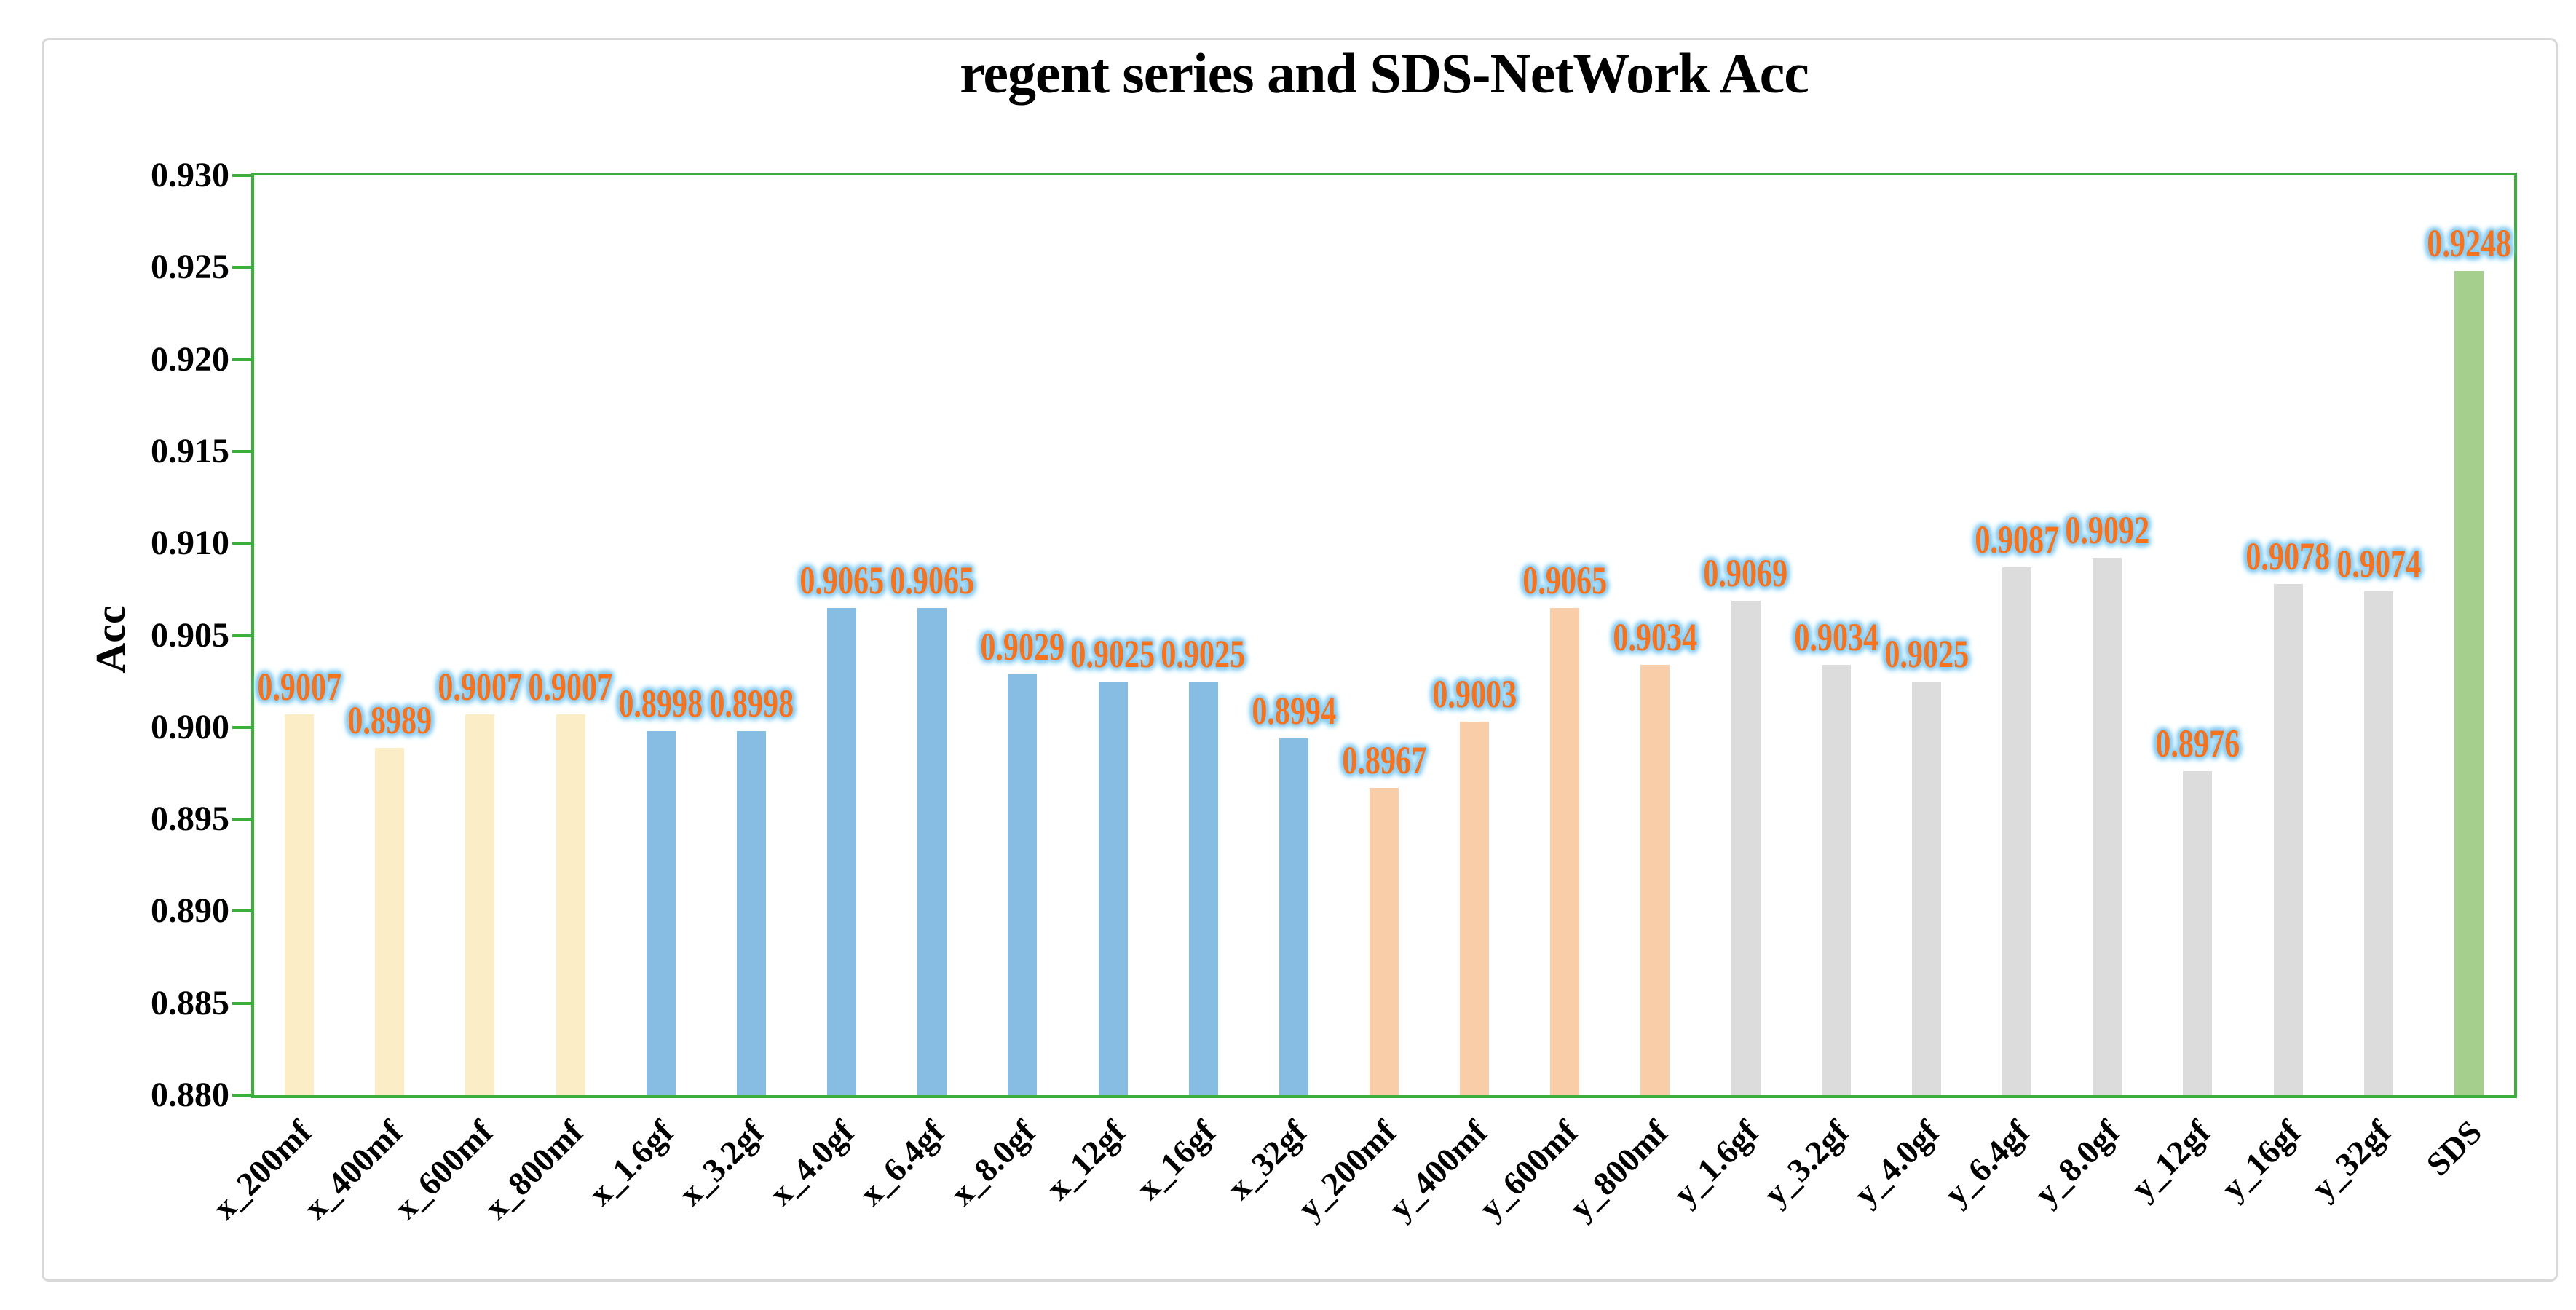  What do you see at coordinates (1384, 941) in the screenshot?
I see `bar-y_200mf` at bounding box center [1384, 941].